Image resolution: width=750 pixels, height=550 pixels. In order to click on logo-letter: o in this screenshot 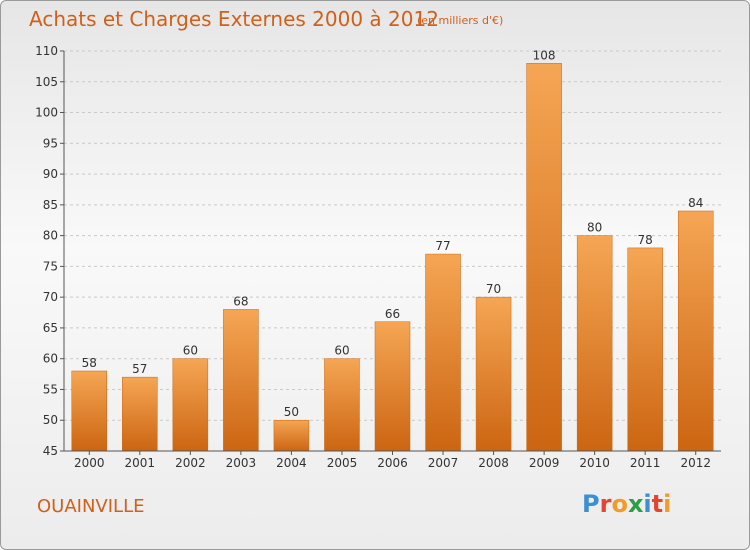, I will do `click(619, 504)`.